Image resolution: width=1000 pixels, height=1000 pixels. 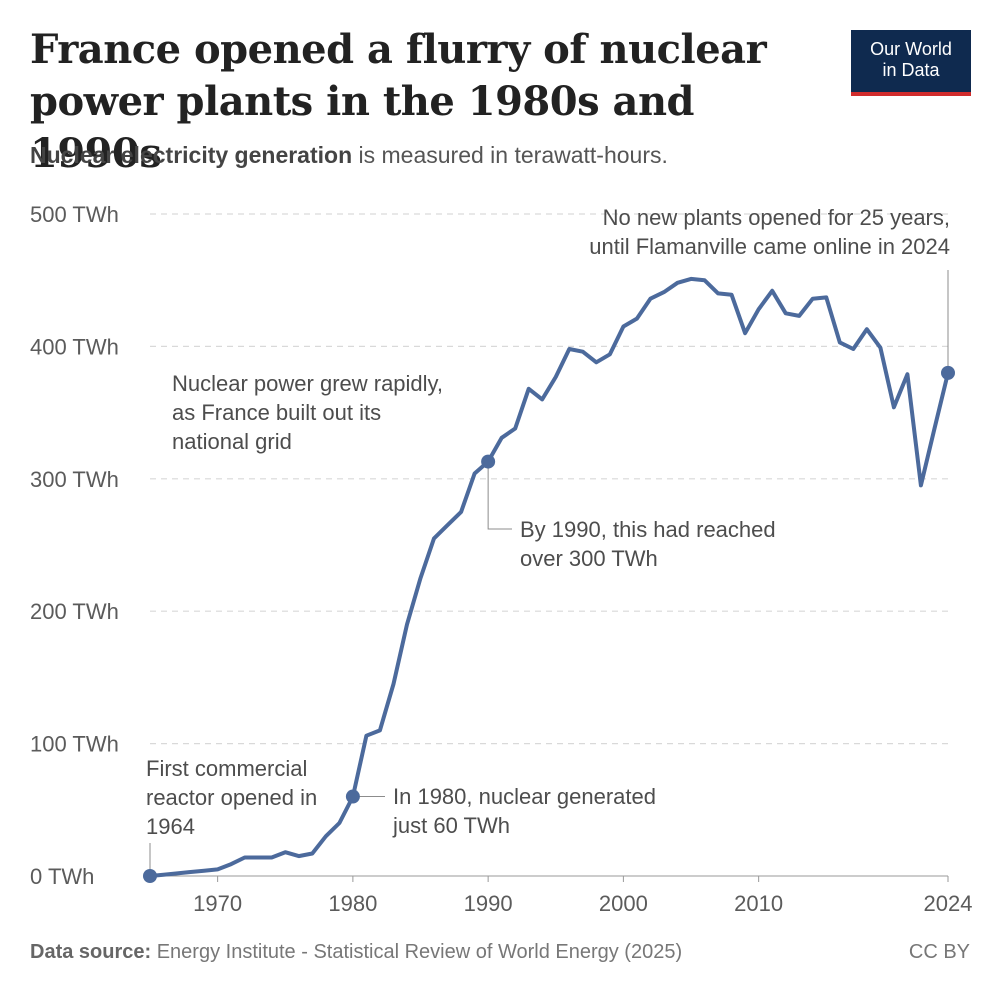 What do you see at coordinates (276, 412) in the screenshot?
I see `annotation-text: as France built out its` at bounding box center [276, 412].